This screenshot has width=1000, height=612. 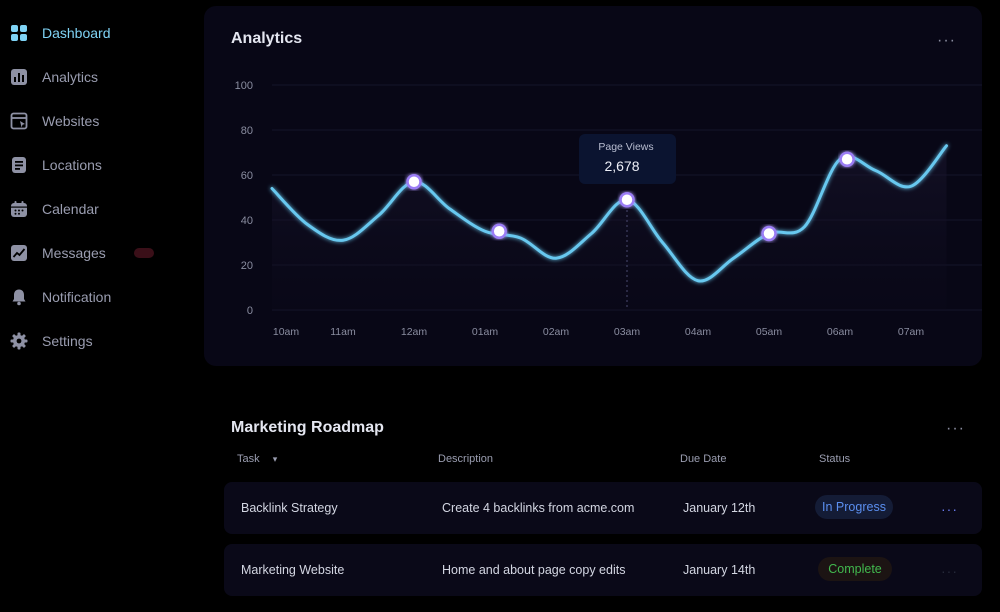 I want to click on sidebar-item-calendar: Calendar, so click(x=54, y=209).